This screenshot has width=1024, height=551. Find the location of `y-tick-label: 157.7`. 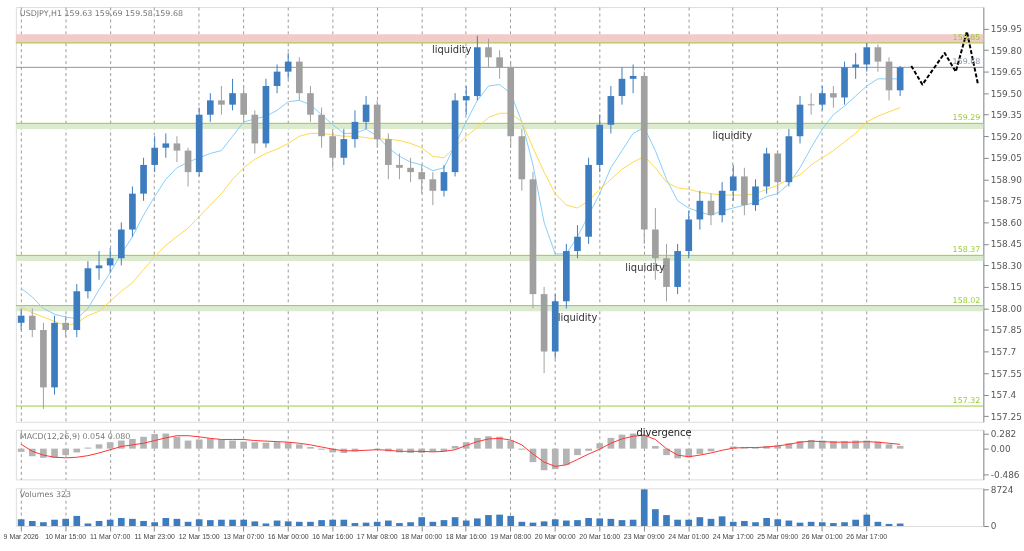

y-tick-label: 157.7 is located at coordinates (1003, 351).